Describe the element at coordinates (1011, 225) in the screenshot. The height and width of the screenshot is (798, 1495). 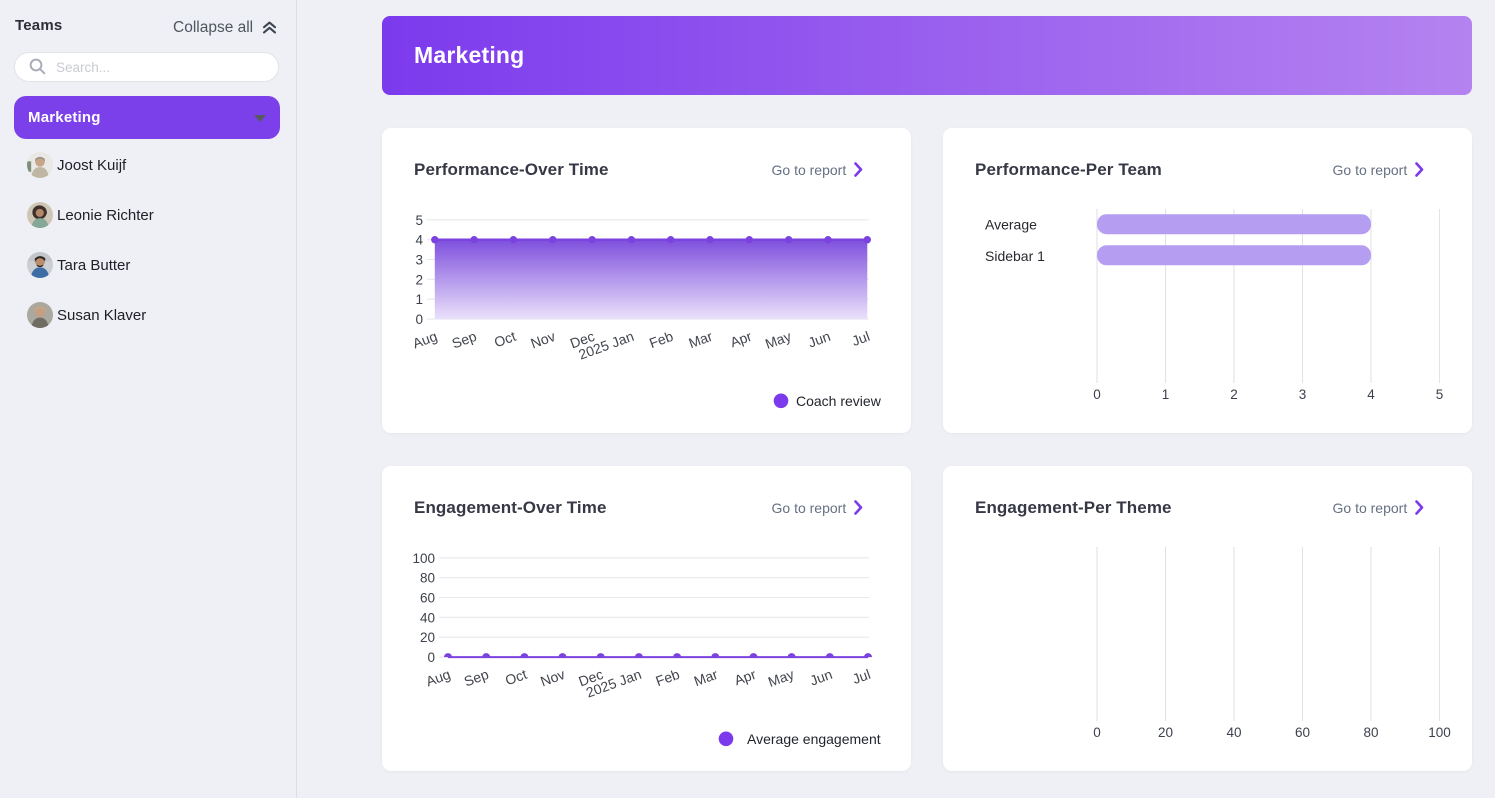
I see `svg-text: Average` at that location.